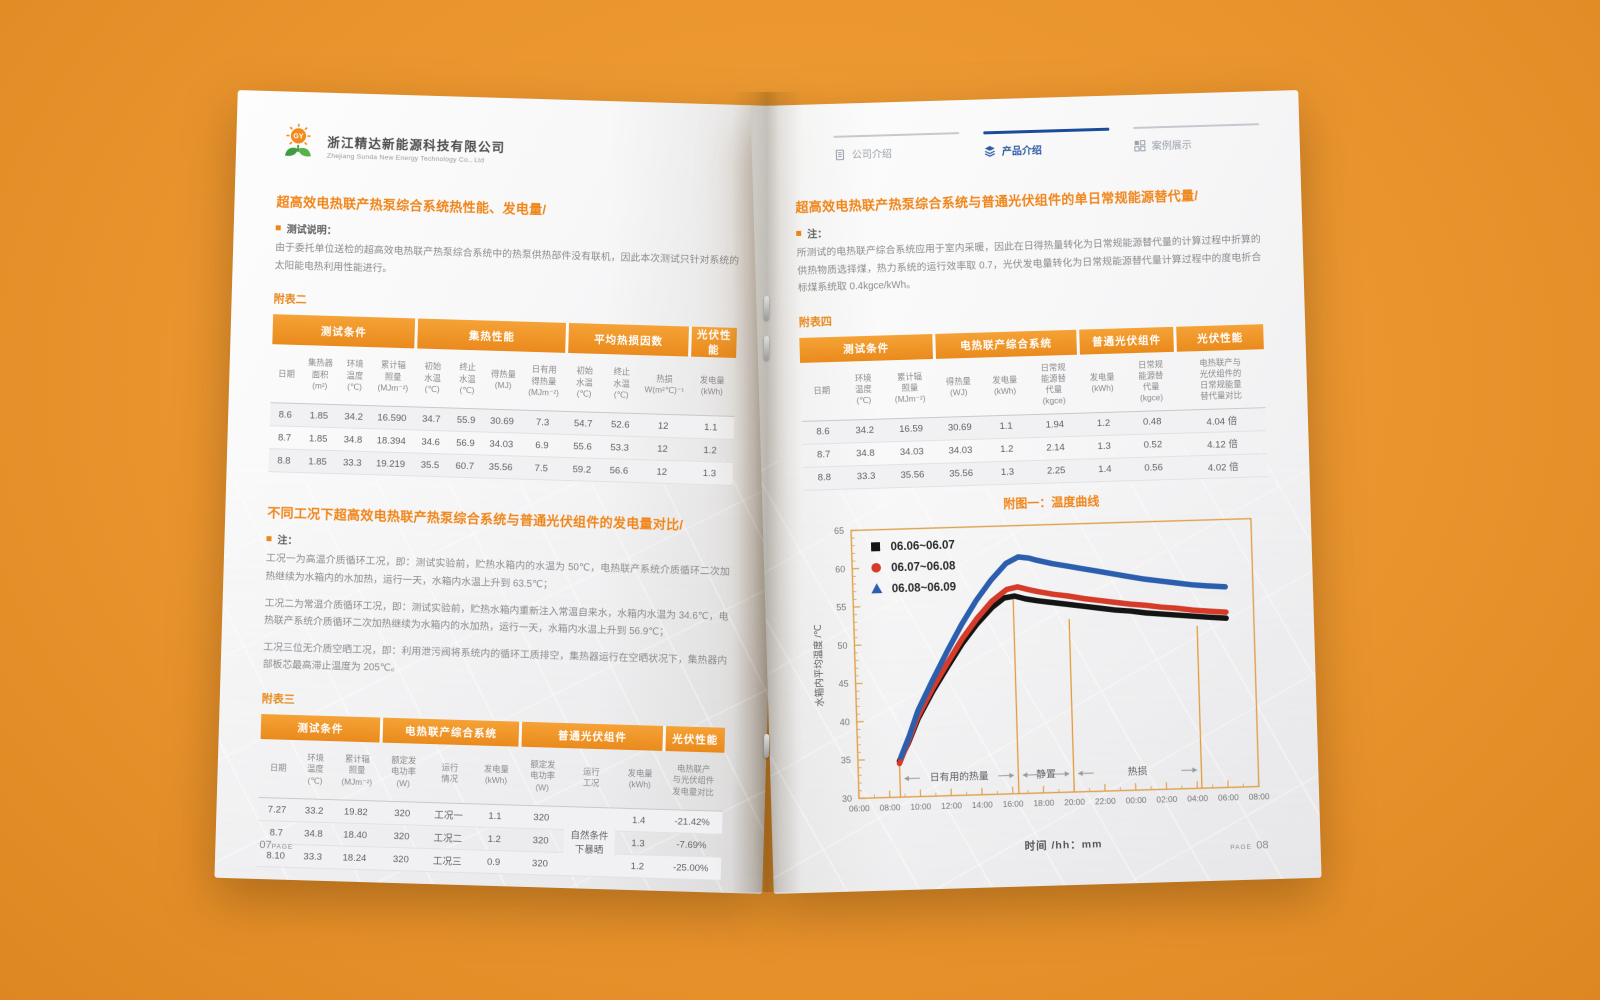 Image resolution: width=1600 pixels, height=1000 pixels. Describe the element at coordinates (1006, 426) in the screenshot. I see `table-cell: 1.1` at that location.